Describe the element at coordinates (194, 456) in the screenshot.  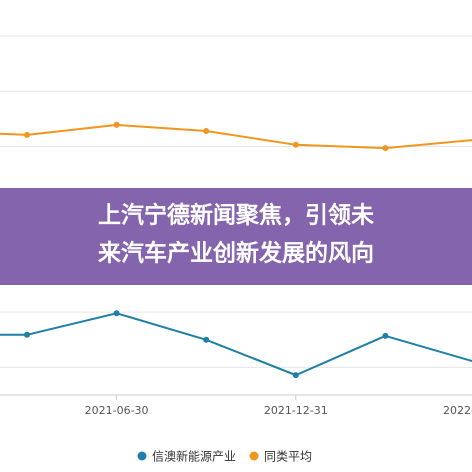
I see `legend-label: 信澳新能源产业` at that location.